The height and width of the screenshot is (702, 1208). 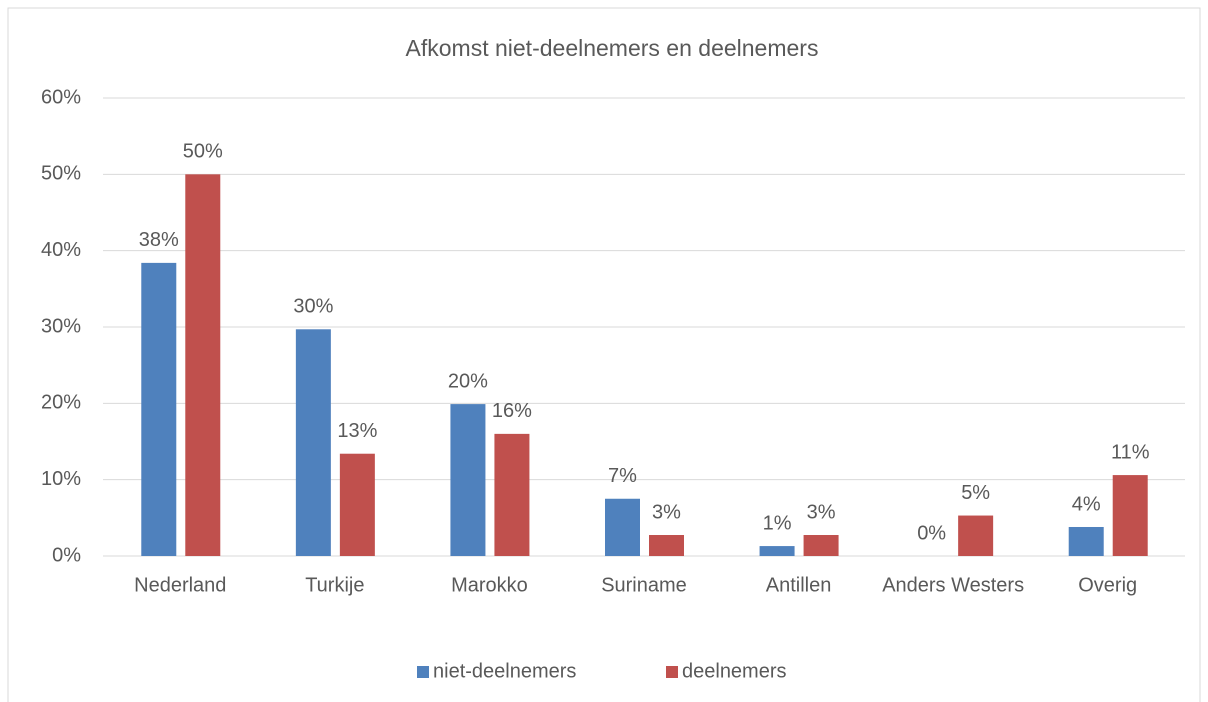 I want to click on data-label: 7%, so click(x=622, y=476).